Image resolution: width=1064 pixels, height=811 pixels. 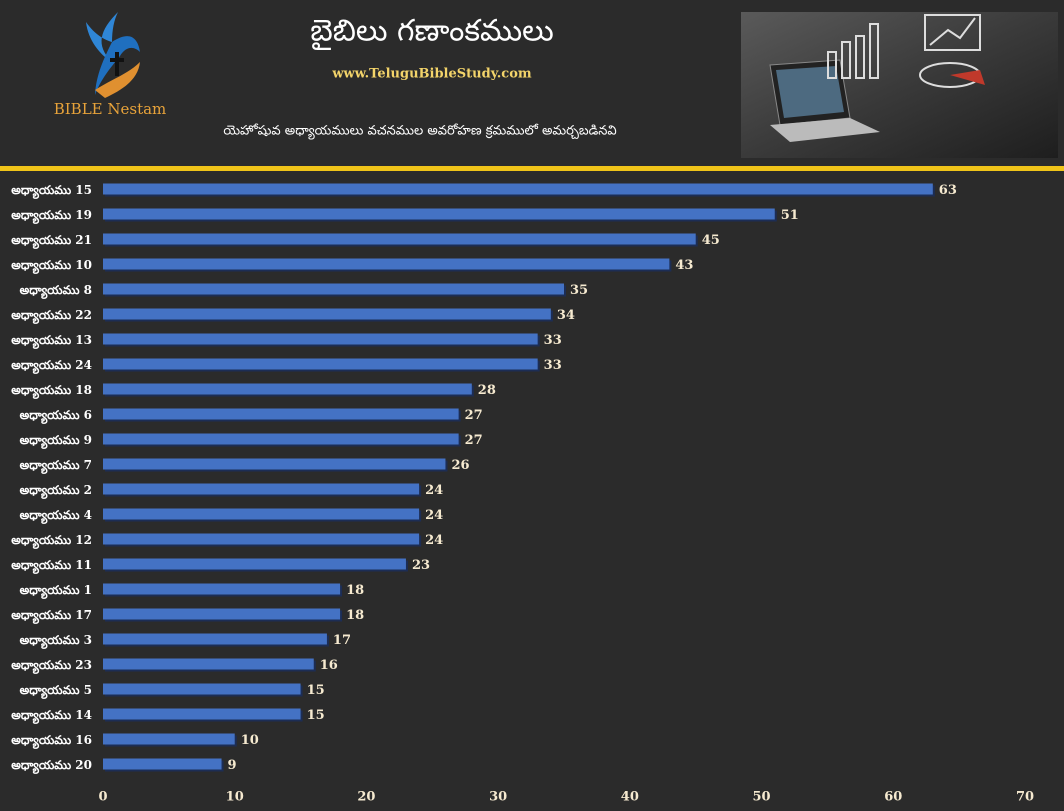 I want to click on value-label: 23, so click(x=421, y=565).